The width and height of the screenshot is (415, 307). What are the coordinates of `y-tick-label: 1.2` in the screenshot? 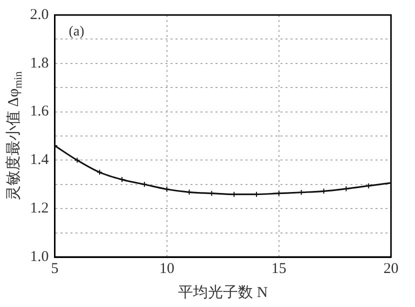 It's located at (39, 208).